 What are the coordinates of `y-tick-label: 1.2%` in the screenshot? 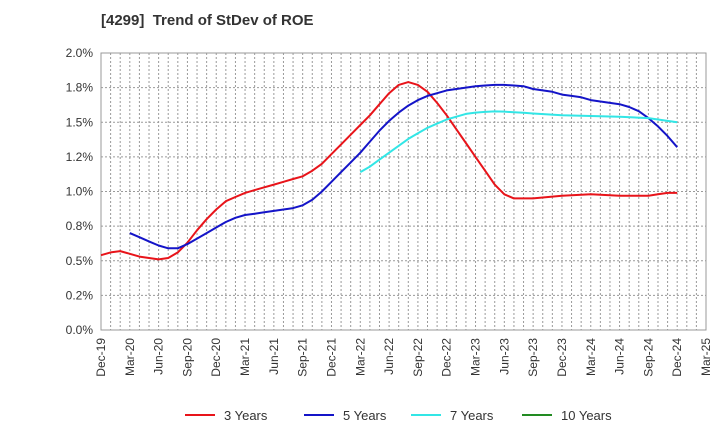 It's located at (80, 157).